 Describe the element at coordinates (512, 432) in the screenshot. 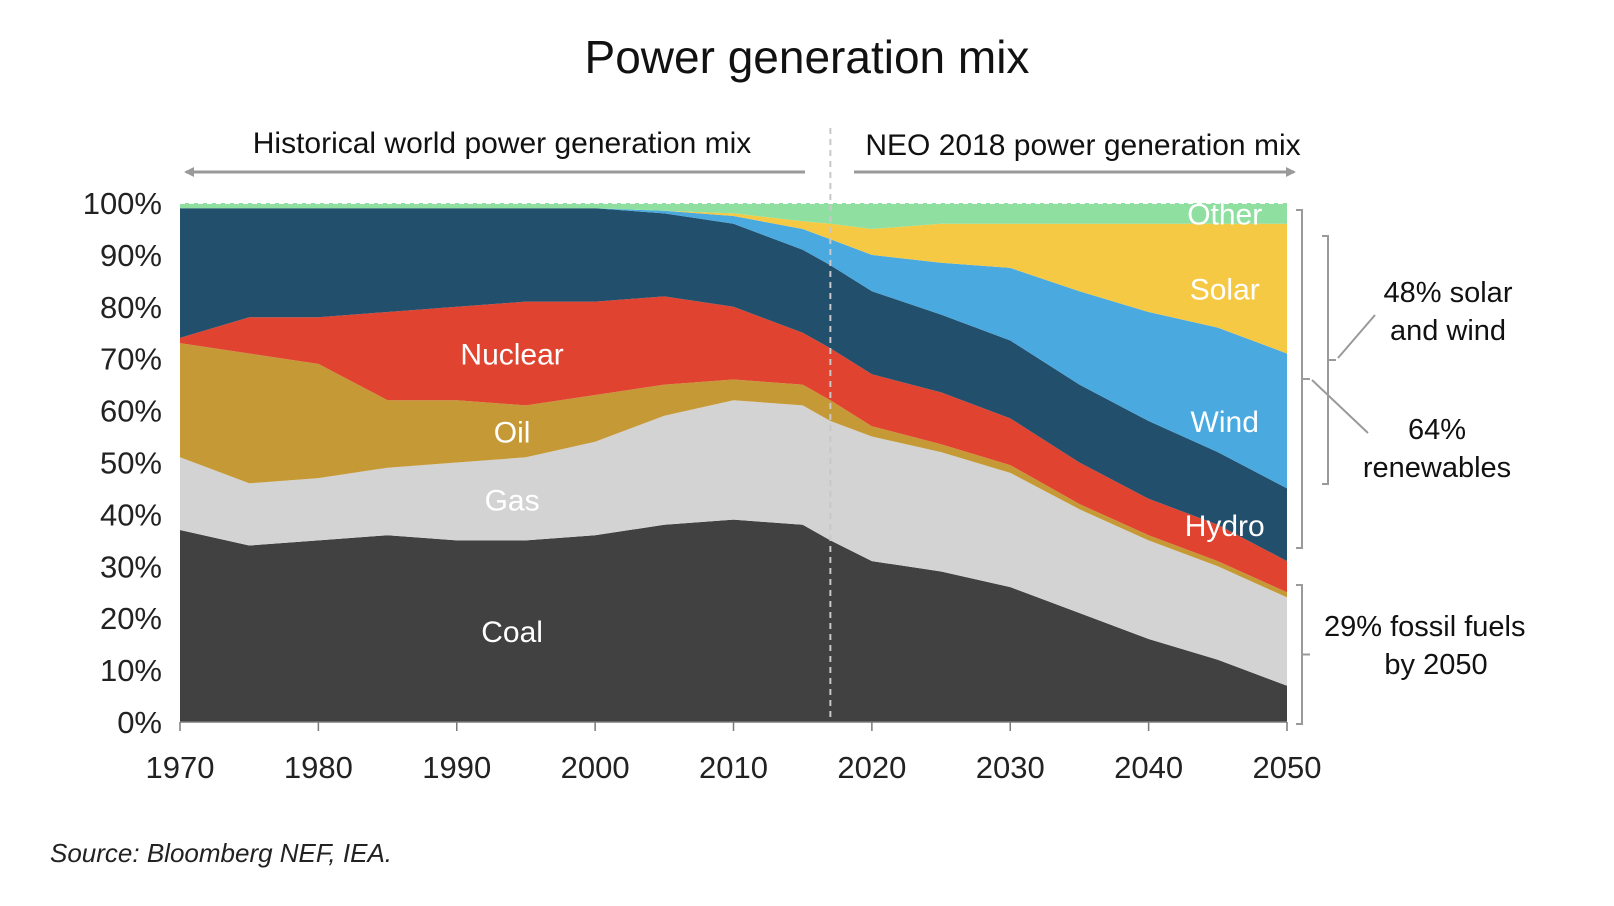

I see `label-oil: Oil` at that location.